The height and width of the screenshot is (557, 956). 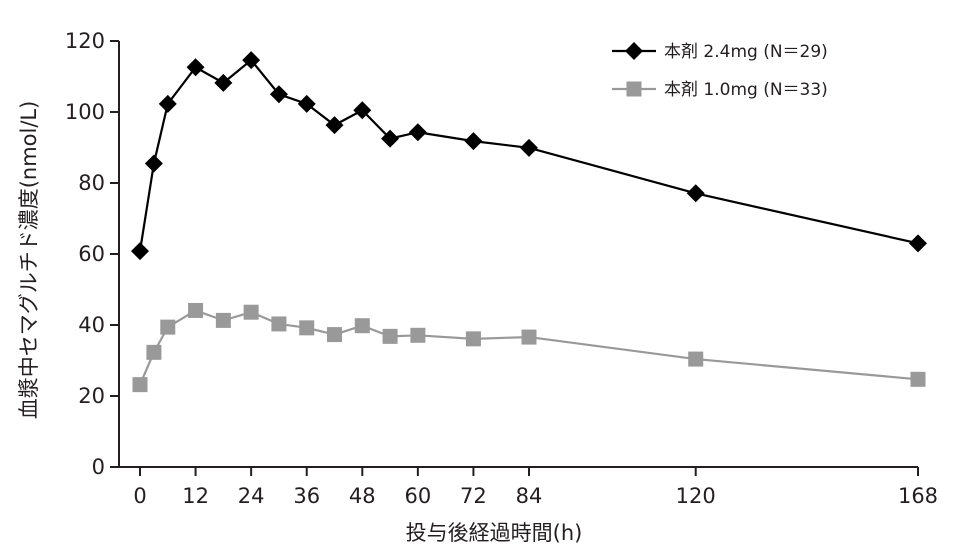 What do you see at coordinates (29, 260) in the screenshot?
I see `y-axis-title: 血漿中セマグルチド濃度(nmol/L)` at bounding box center [29, 260].